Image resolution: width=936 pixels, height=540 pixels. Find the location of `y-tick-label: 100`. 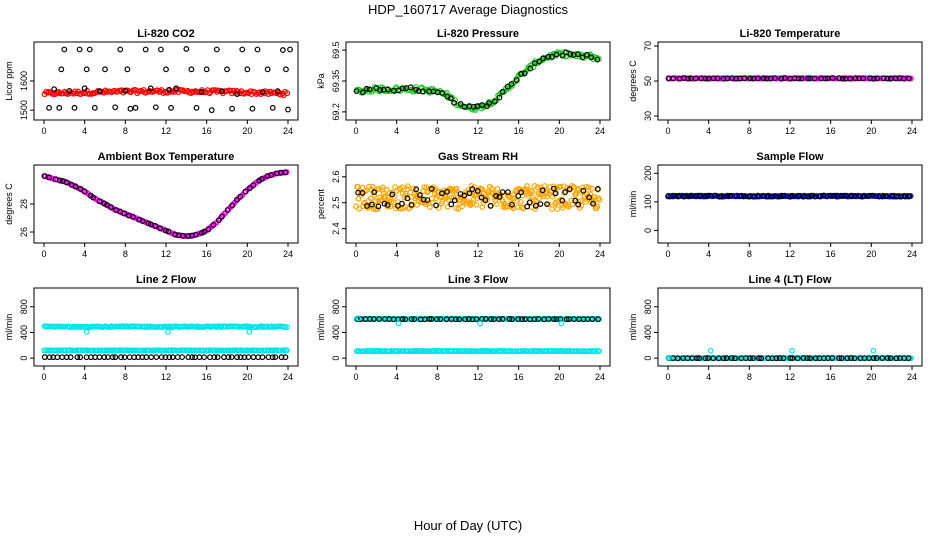

y-tick-label: 100 is located at coordinates (648, 201).